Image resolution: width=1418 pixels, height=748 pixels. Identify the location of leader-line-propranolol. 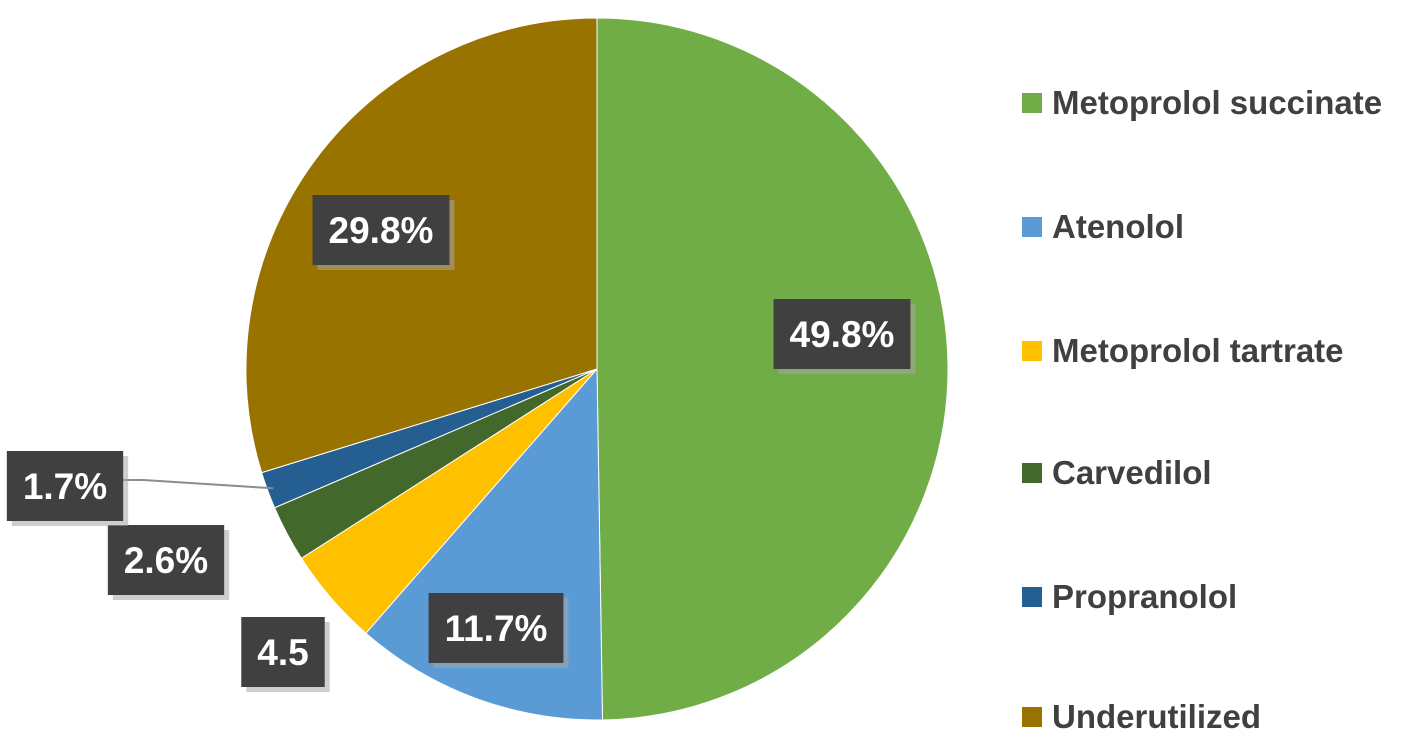
(198, 484).